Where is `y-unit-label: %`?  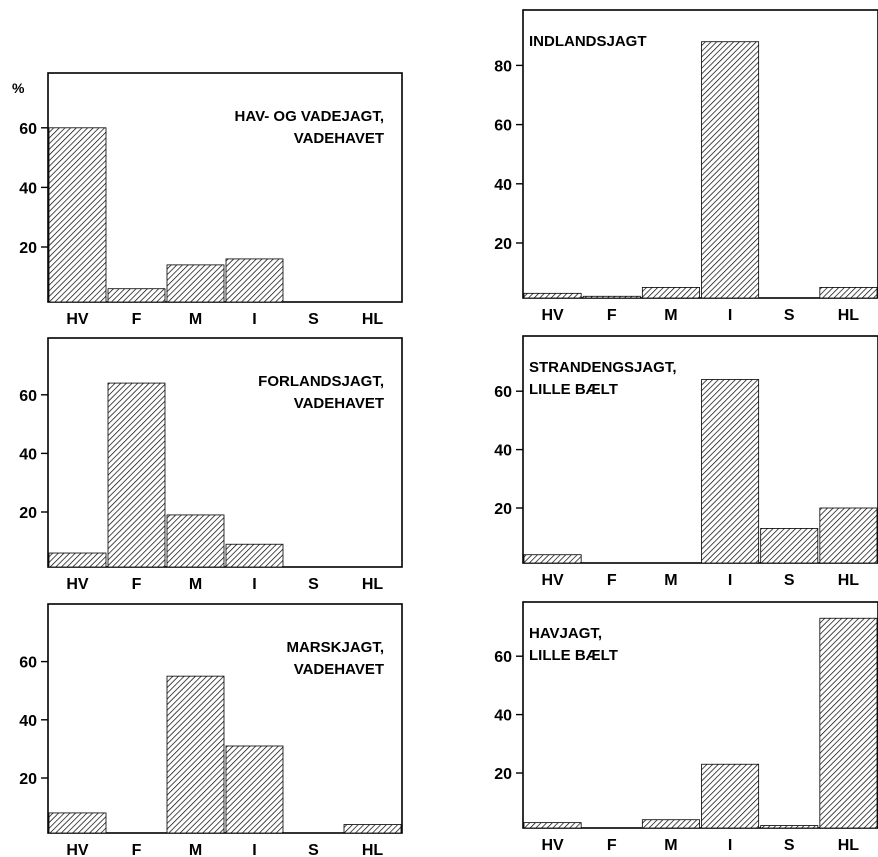 y-unit-label: % is located at coordinates (18, 88).